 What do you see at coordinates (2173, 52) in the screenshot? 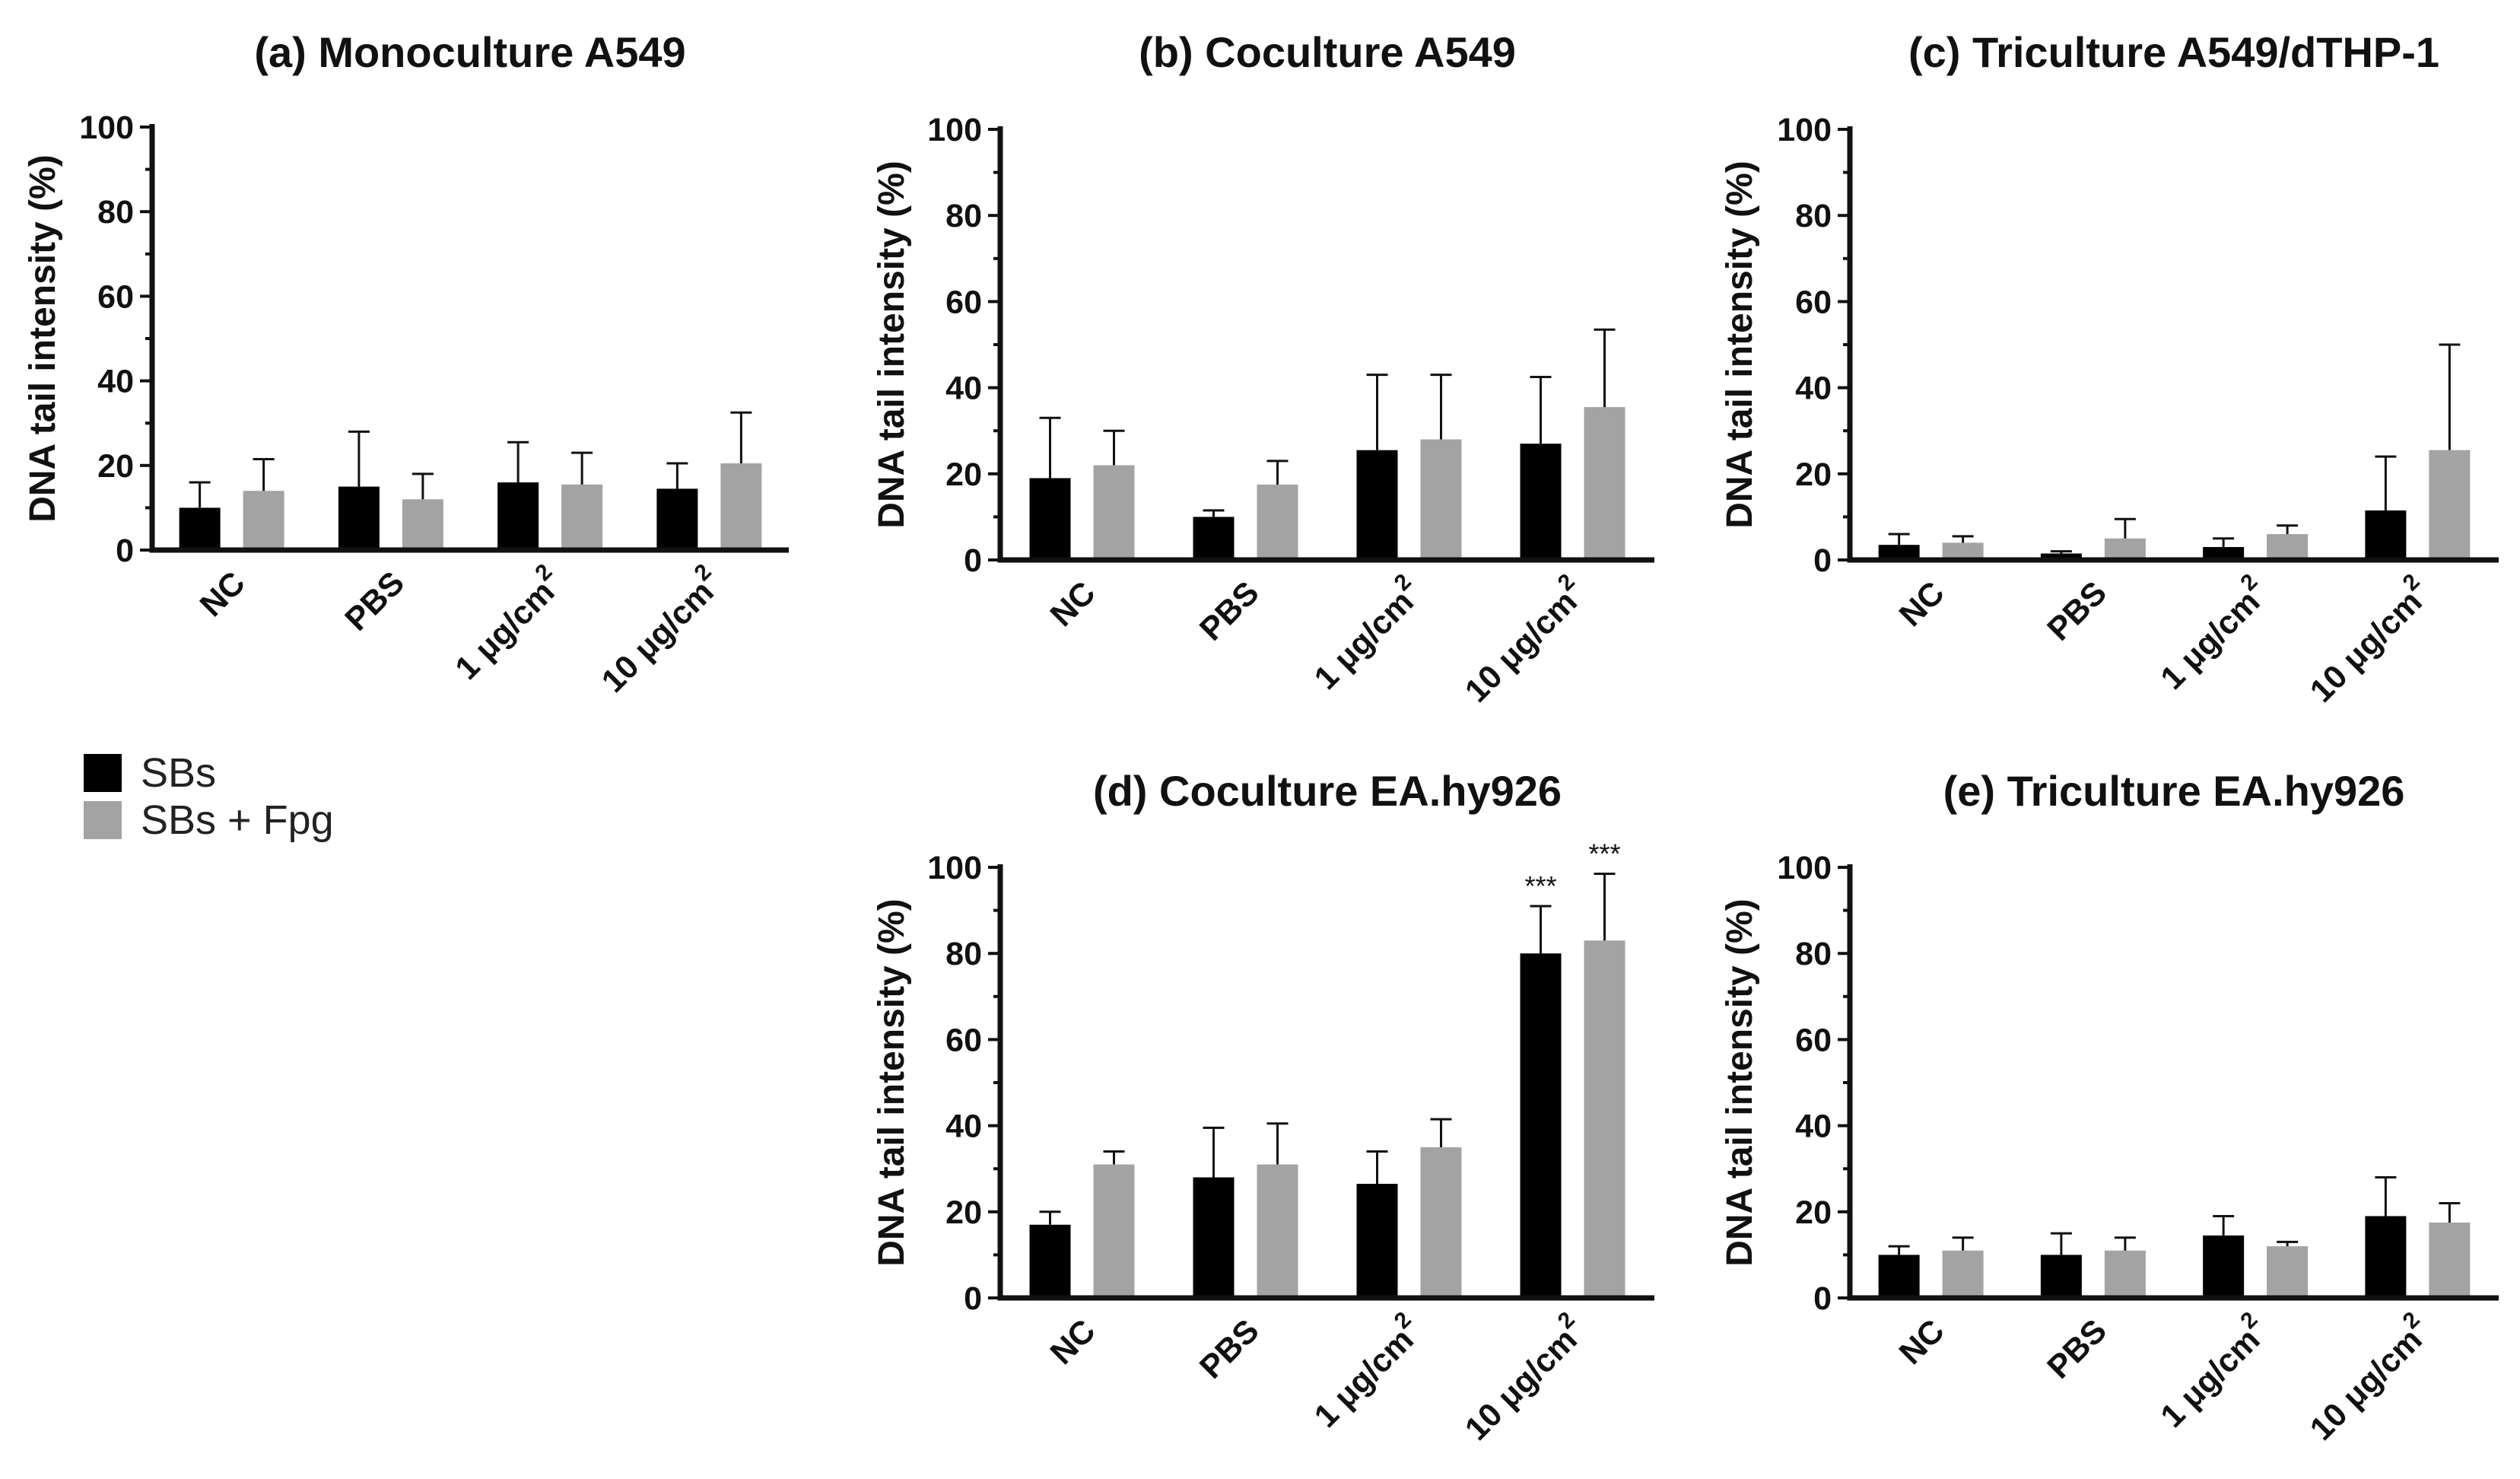
I see `chart-title: (c) Triculture A549/dTHP-1` at bounding box center [2173, 52].